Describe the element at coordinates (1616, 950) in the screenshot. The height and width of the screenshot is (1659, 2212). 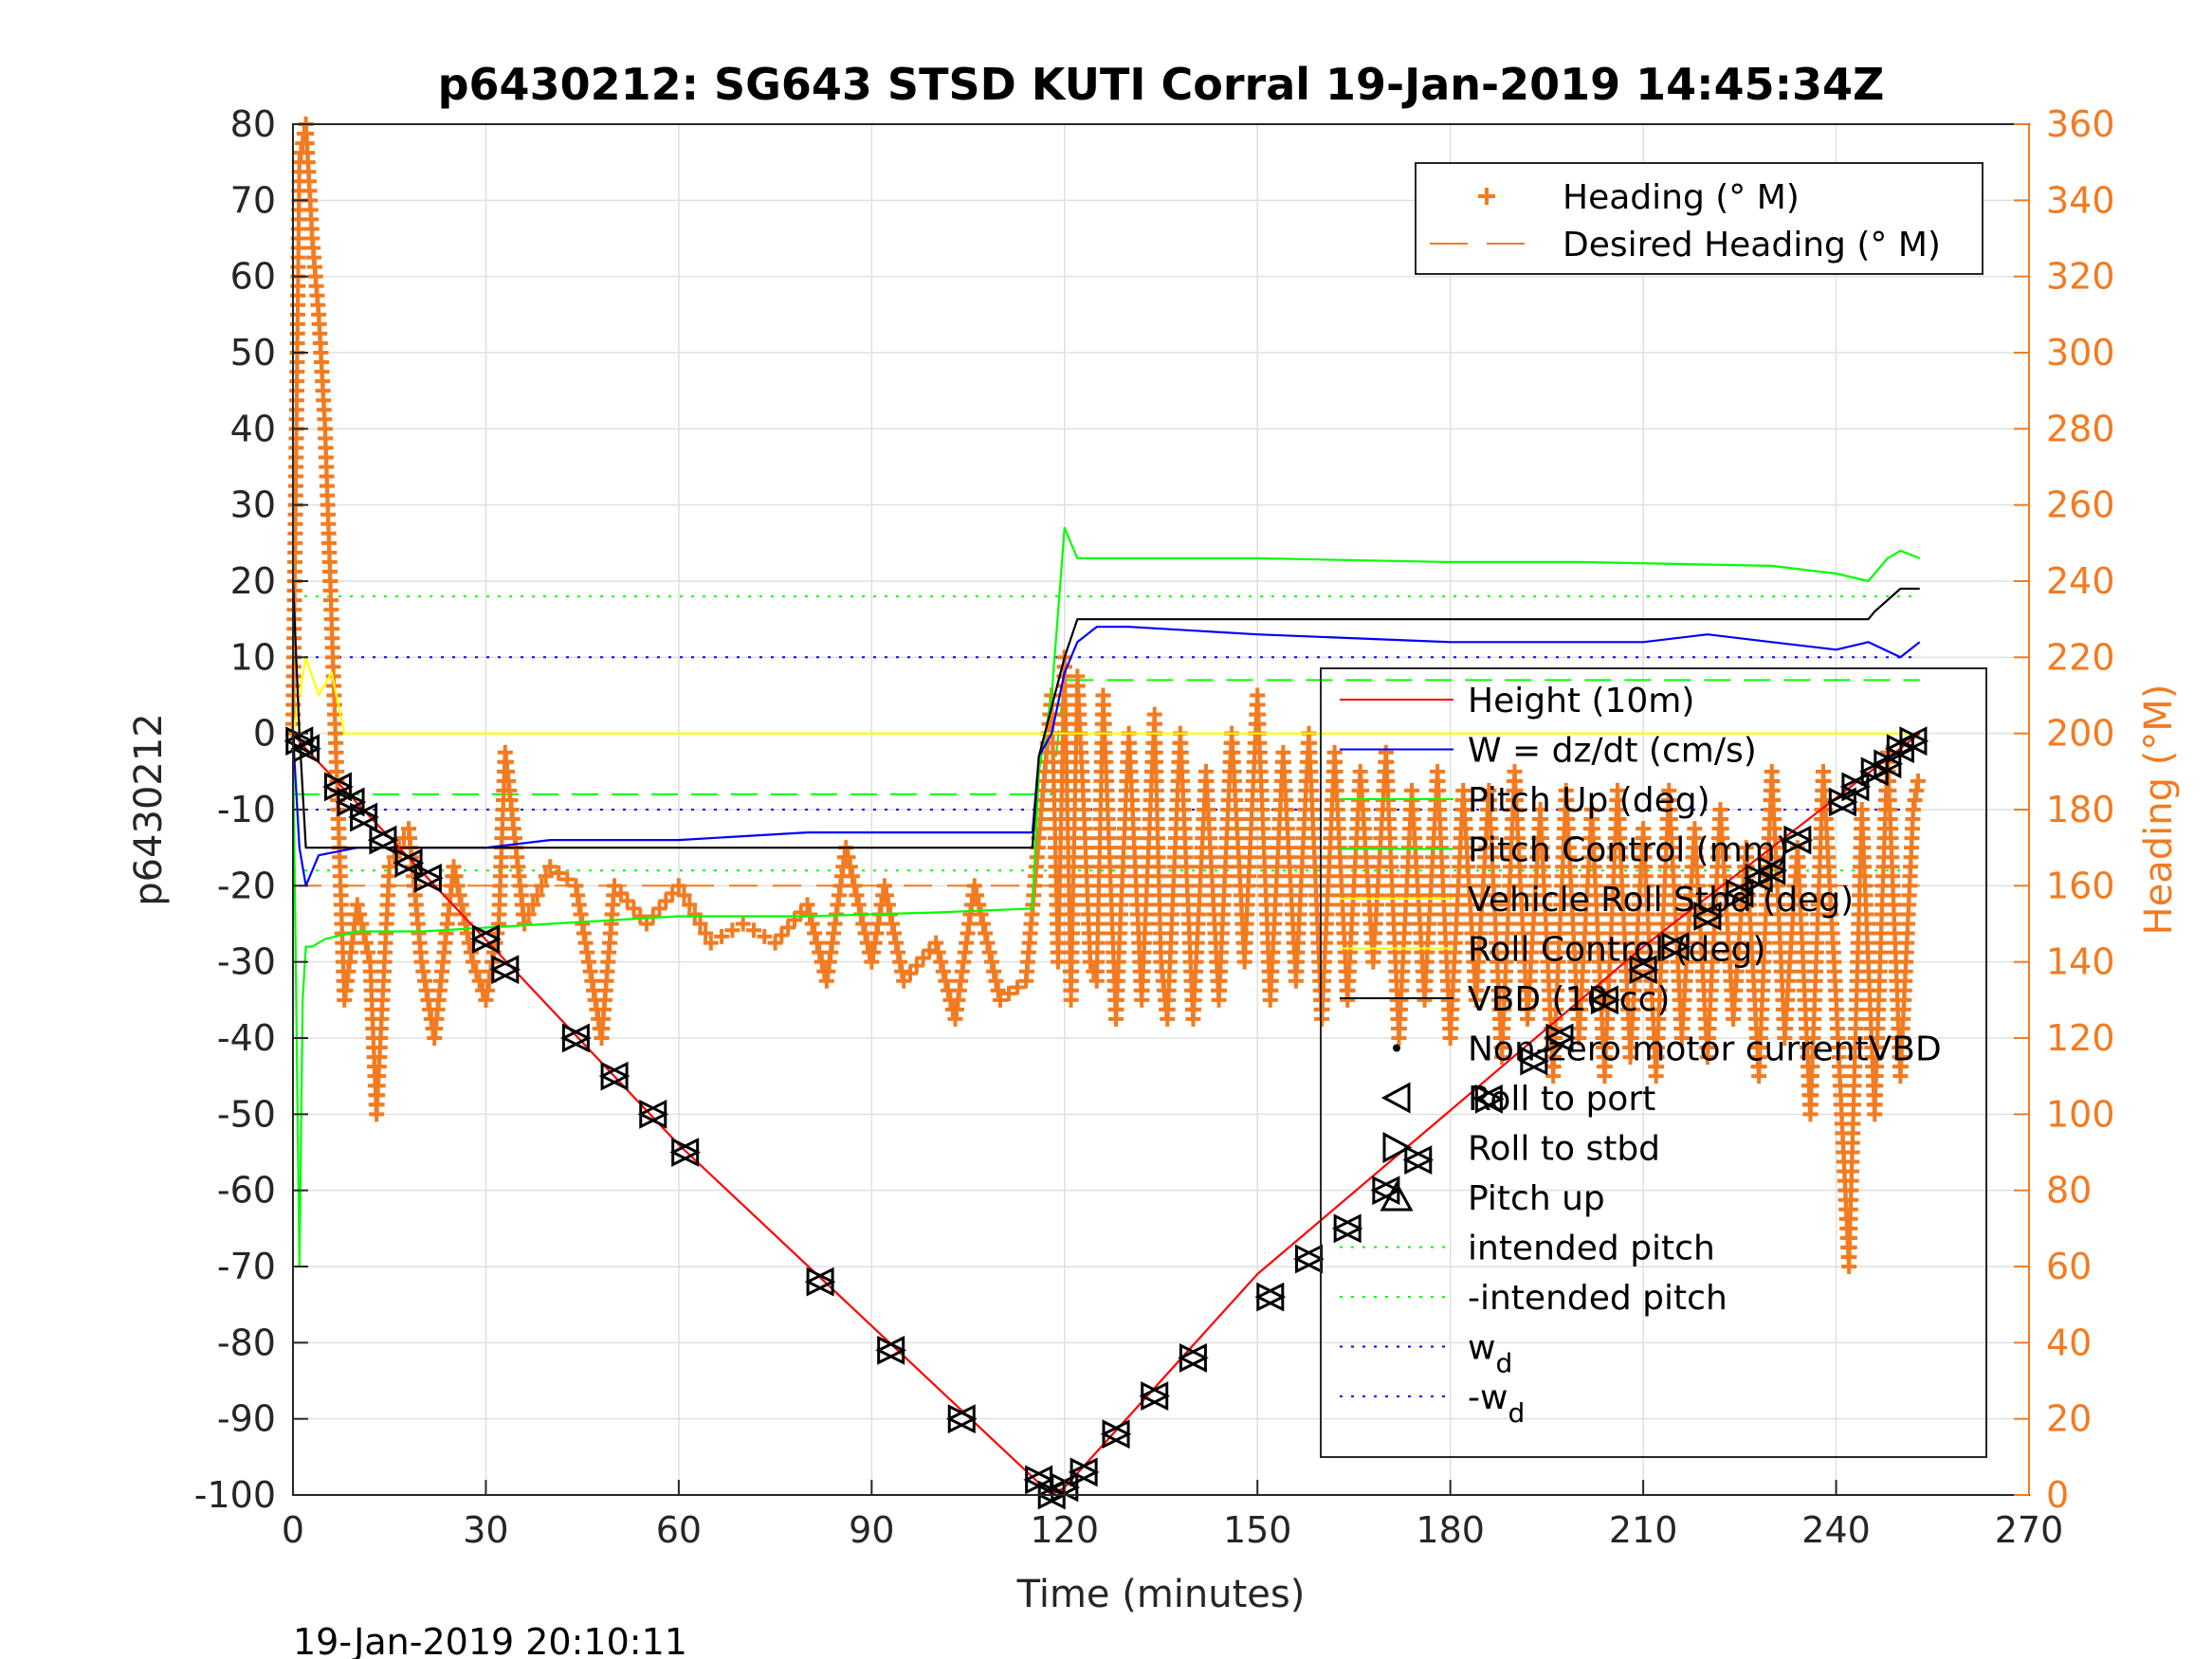
I see `legend-label: Roll Control (deg)` at that location.